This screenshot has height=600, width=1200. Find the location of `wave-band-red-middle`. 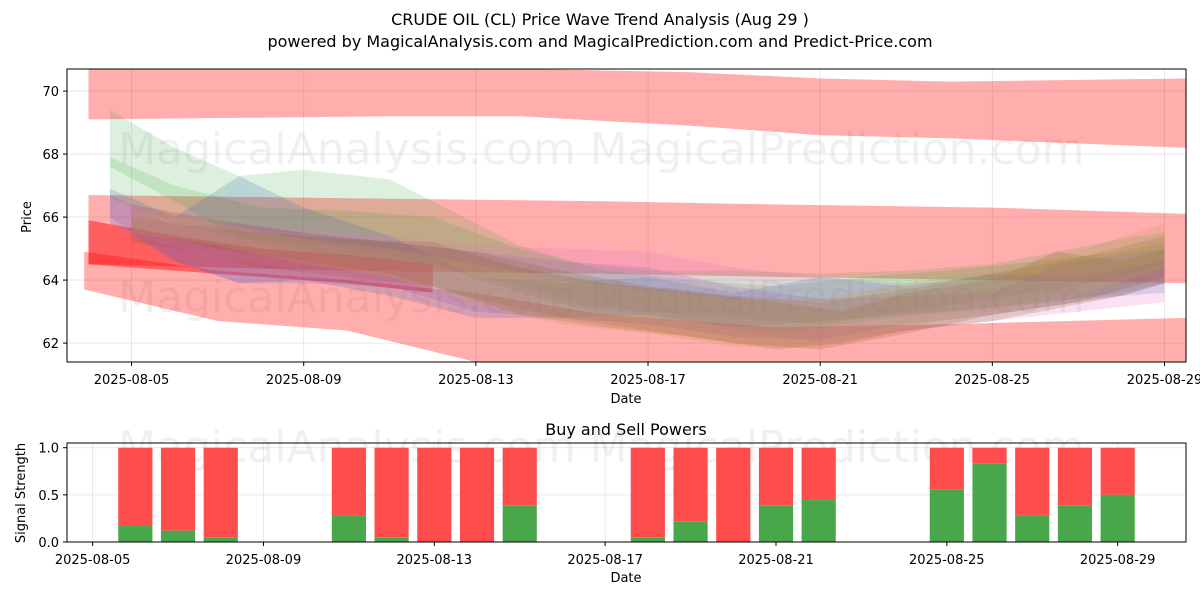

wave-band-red-middle is located at coordinates (637, 239).